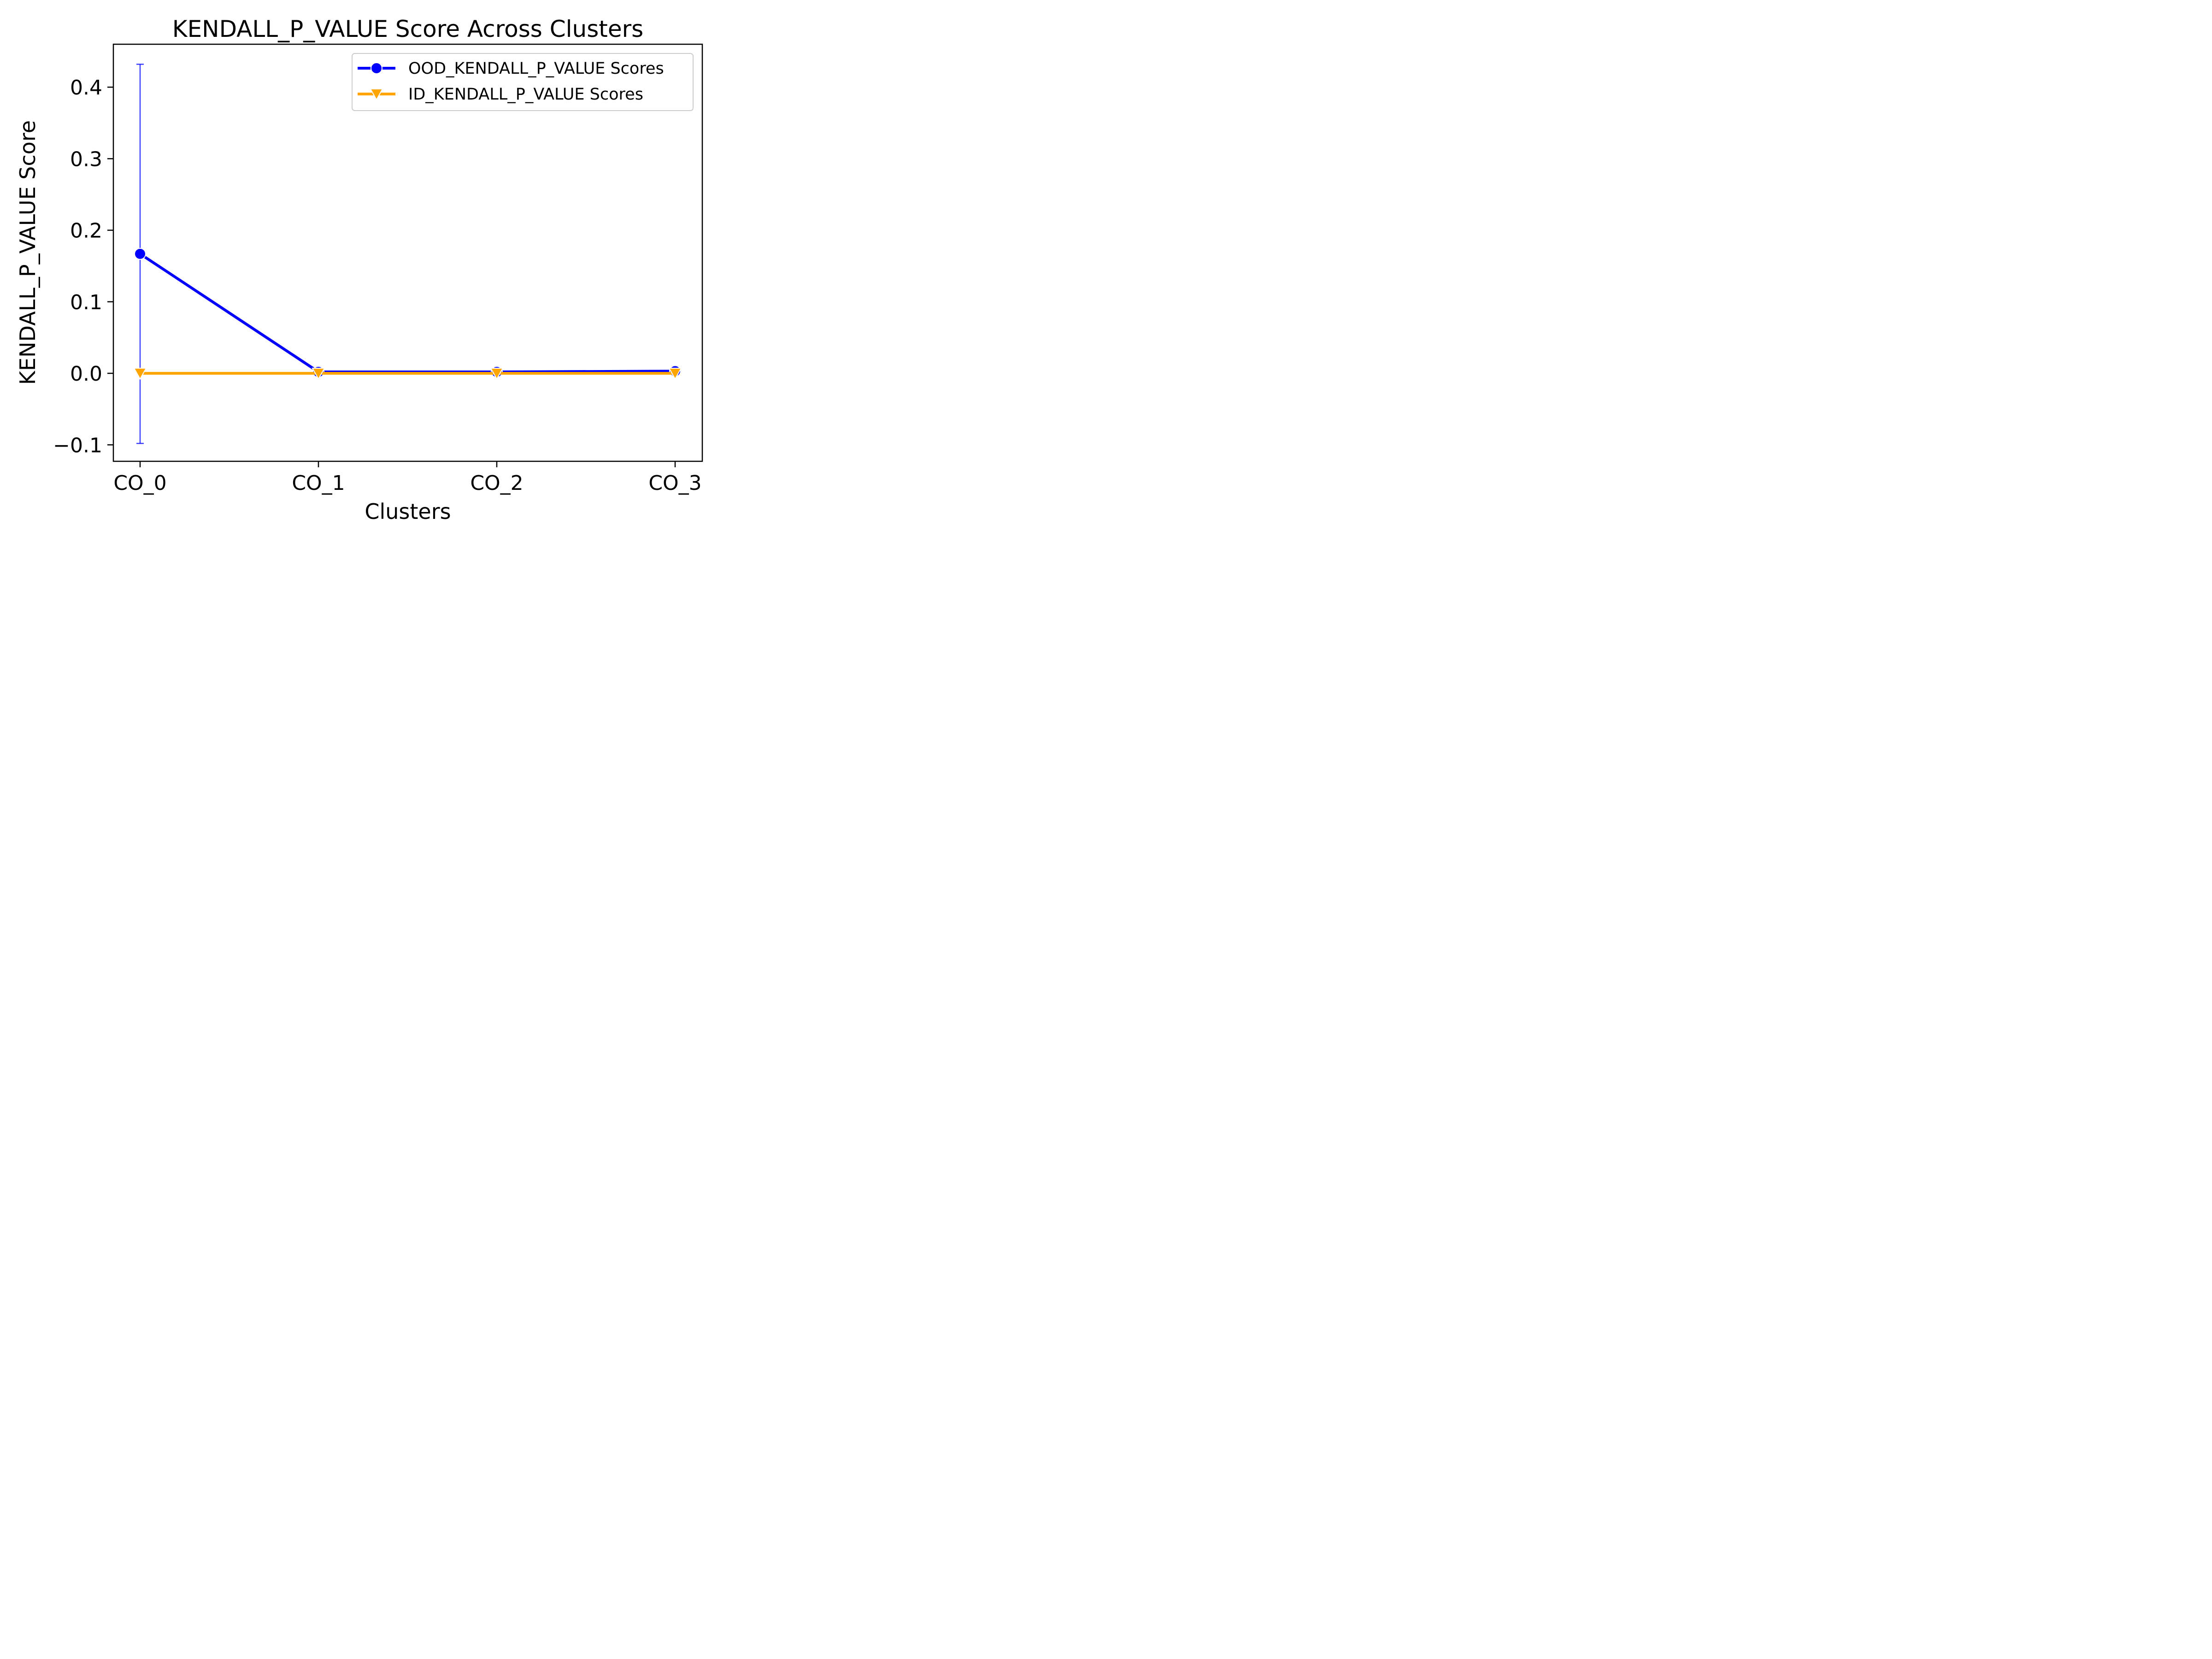 This screenshot has height=1659, width=2212. What do you see at coordinates (525, 94) in the screenshot?
I see `legend-label: ID_KENDALL_P_VALUE Scores` at bounding box center [525, 94].